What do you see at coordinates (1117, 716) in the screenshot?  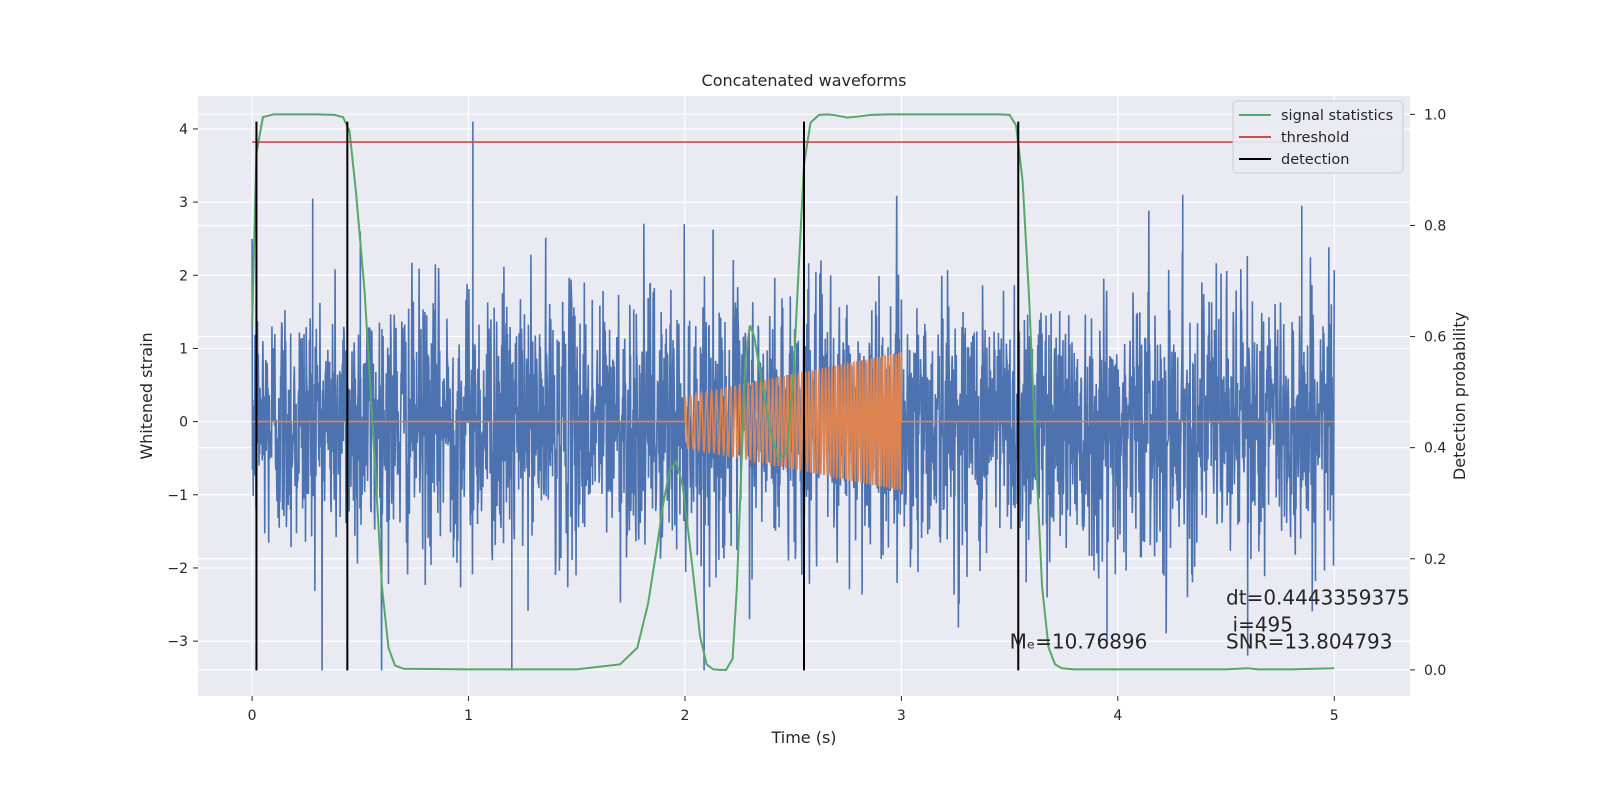 I see `x-tick-label: 4` at bounding box center [1117, 716].